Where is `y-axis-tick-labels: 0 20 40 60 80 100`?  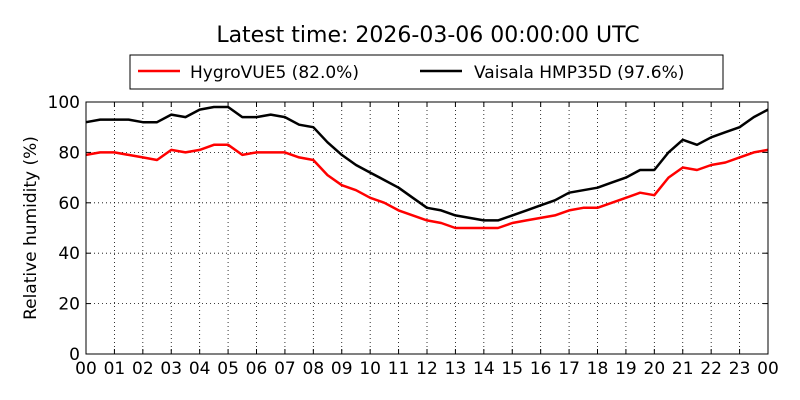 y-axis-tick-labels: 0 20 40 60 80 100 is located at coordinates (64, 229).